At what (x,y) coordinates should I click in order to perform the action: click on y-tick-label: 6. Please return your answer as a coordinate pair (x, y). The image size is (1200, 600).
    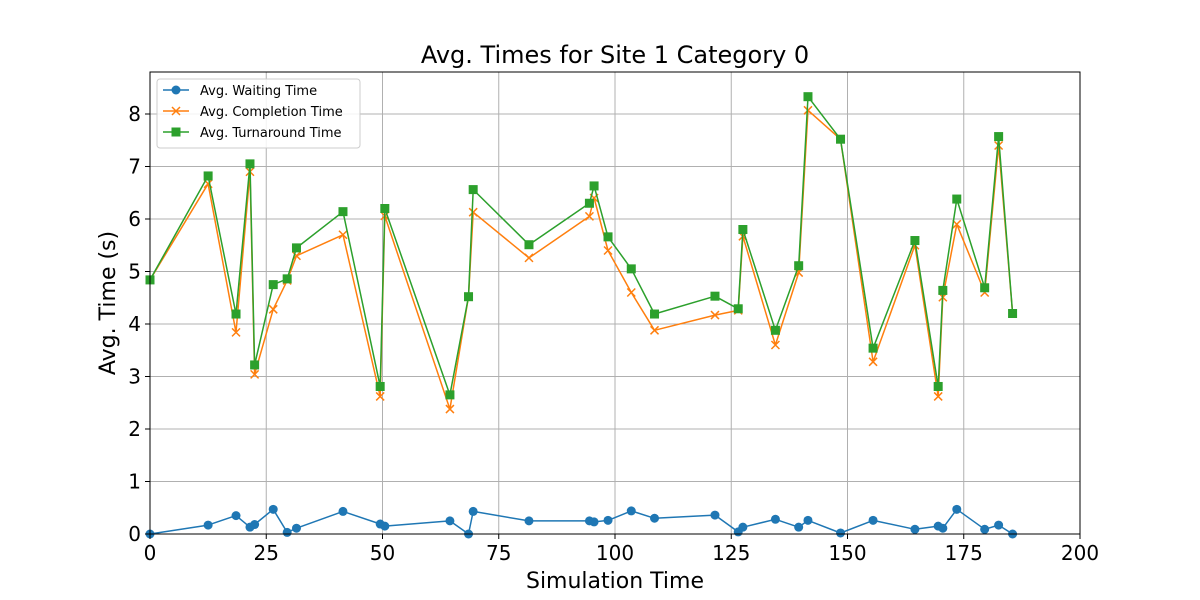
    Looking at the image, I should click on (134, 219).